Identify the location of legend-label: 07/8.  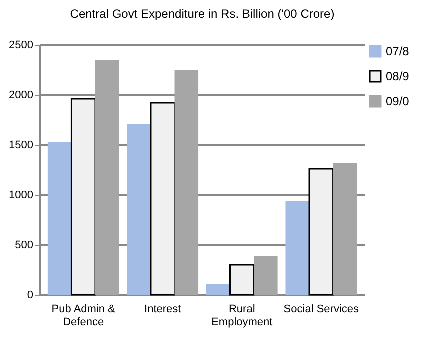
(398, 51).